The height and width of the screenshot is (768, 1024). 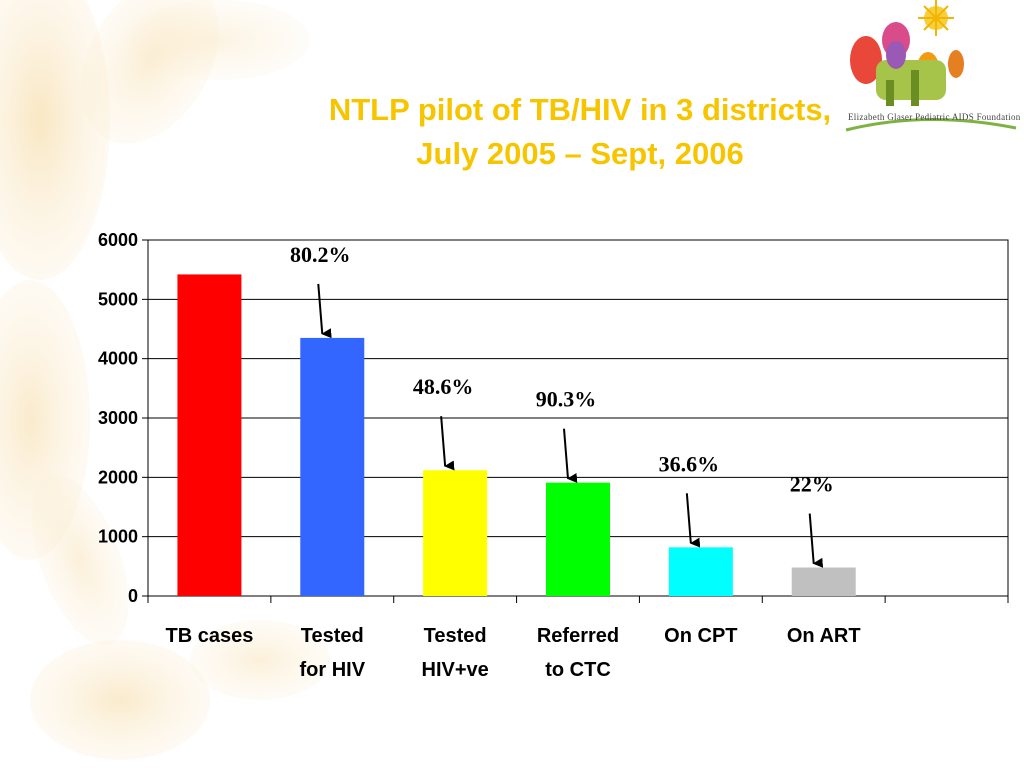 What do you see at coordinates (320, 254) in the screenshot?
I see `annotation-label: 80.2%` at bounding box center [320, 254].